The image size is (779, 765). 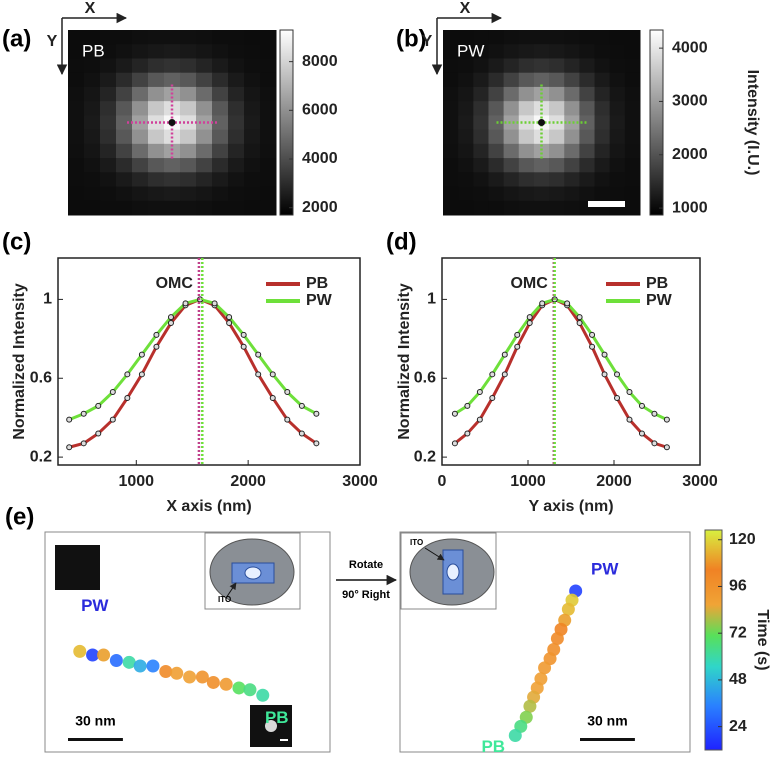 What do you see at coordinates (427, 41) in the screenshot?
I see `axis-arrow-label: Y` at bounding box center [427, 41].